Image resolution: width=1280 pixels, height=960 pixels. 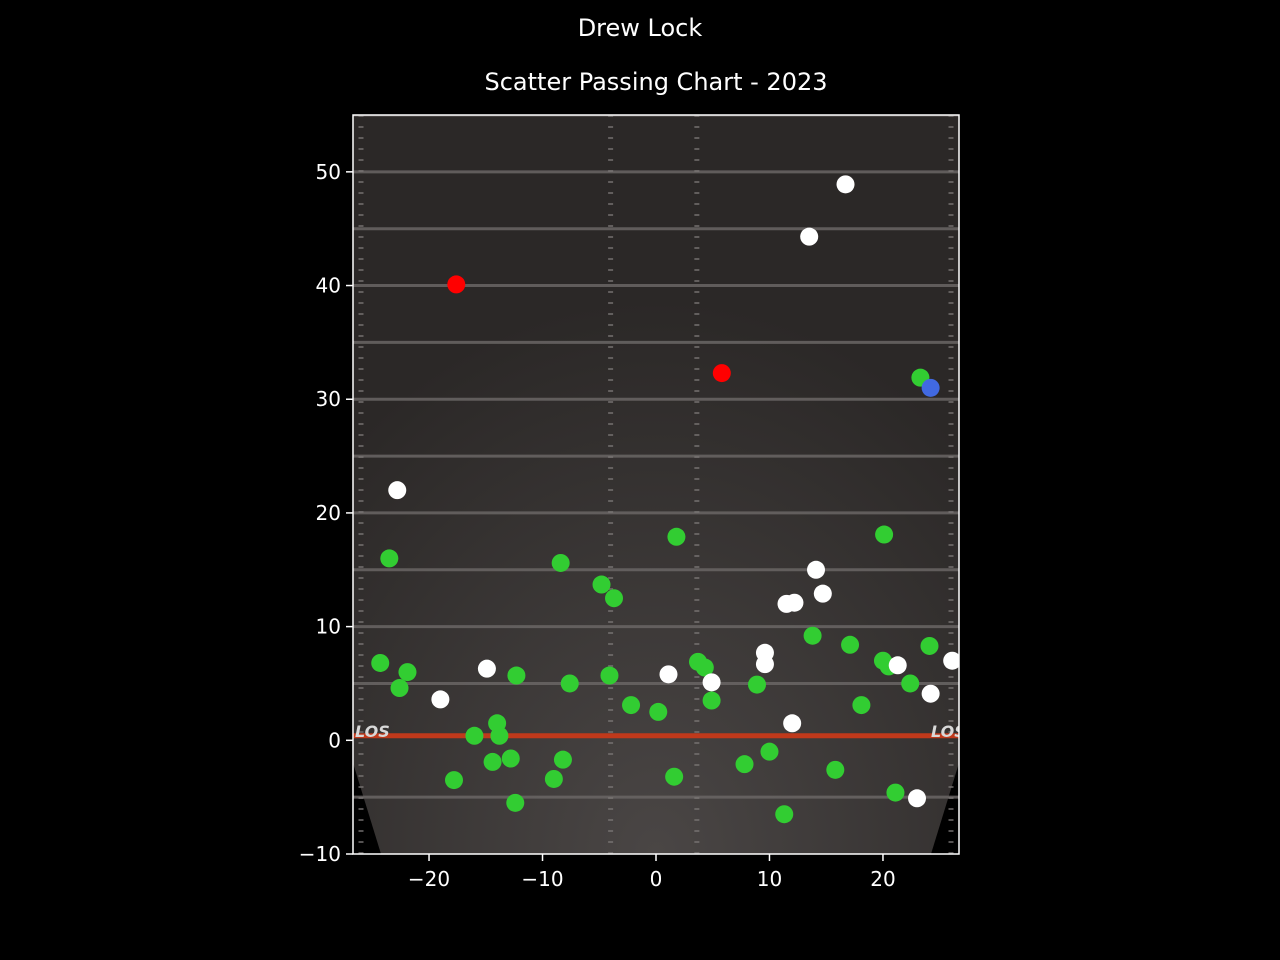 I want to click on los-label-left: LOS, so click(x=372, y=731).